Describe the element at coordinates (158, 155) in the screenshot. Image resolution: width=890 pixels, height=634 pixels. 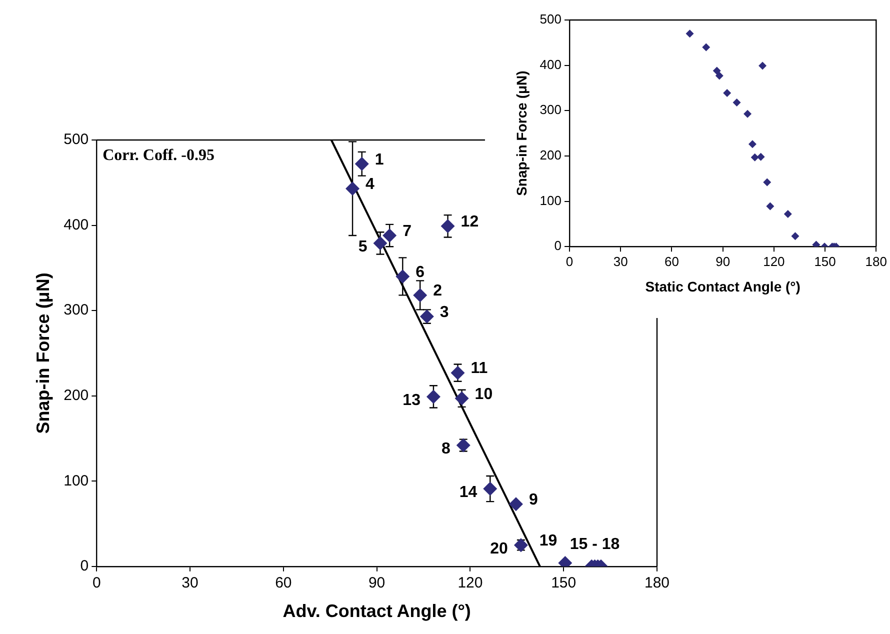
I see `annotation: Corr. Coff. -0.95` at that location.